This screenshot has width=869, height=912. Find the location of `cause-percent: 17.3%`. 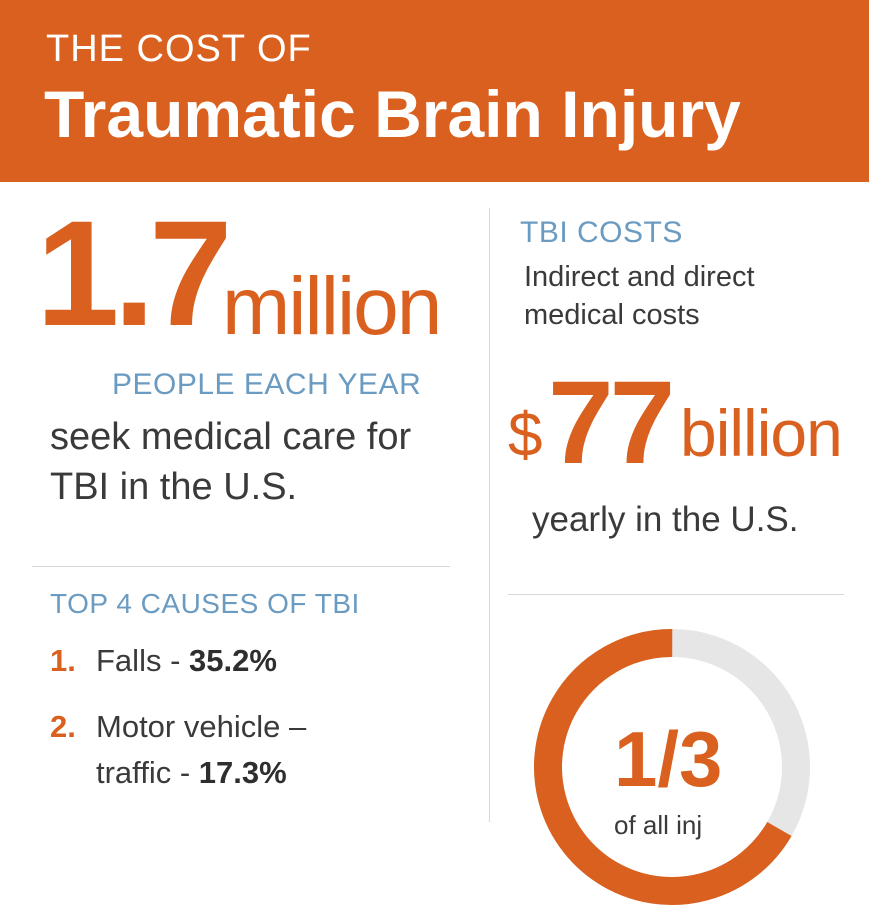

cause-percent: 17.3% is located at coordinates (242, 772).